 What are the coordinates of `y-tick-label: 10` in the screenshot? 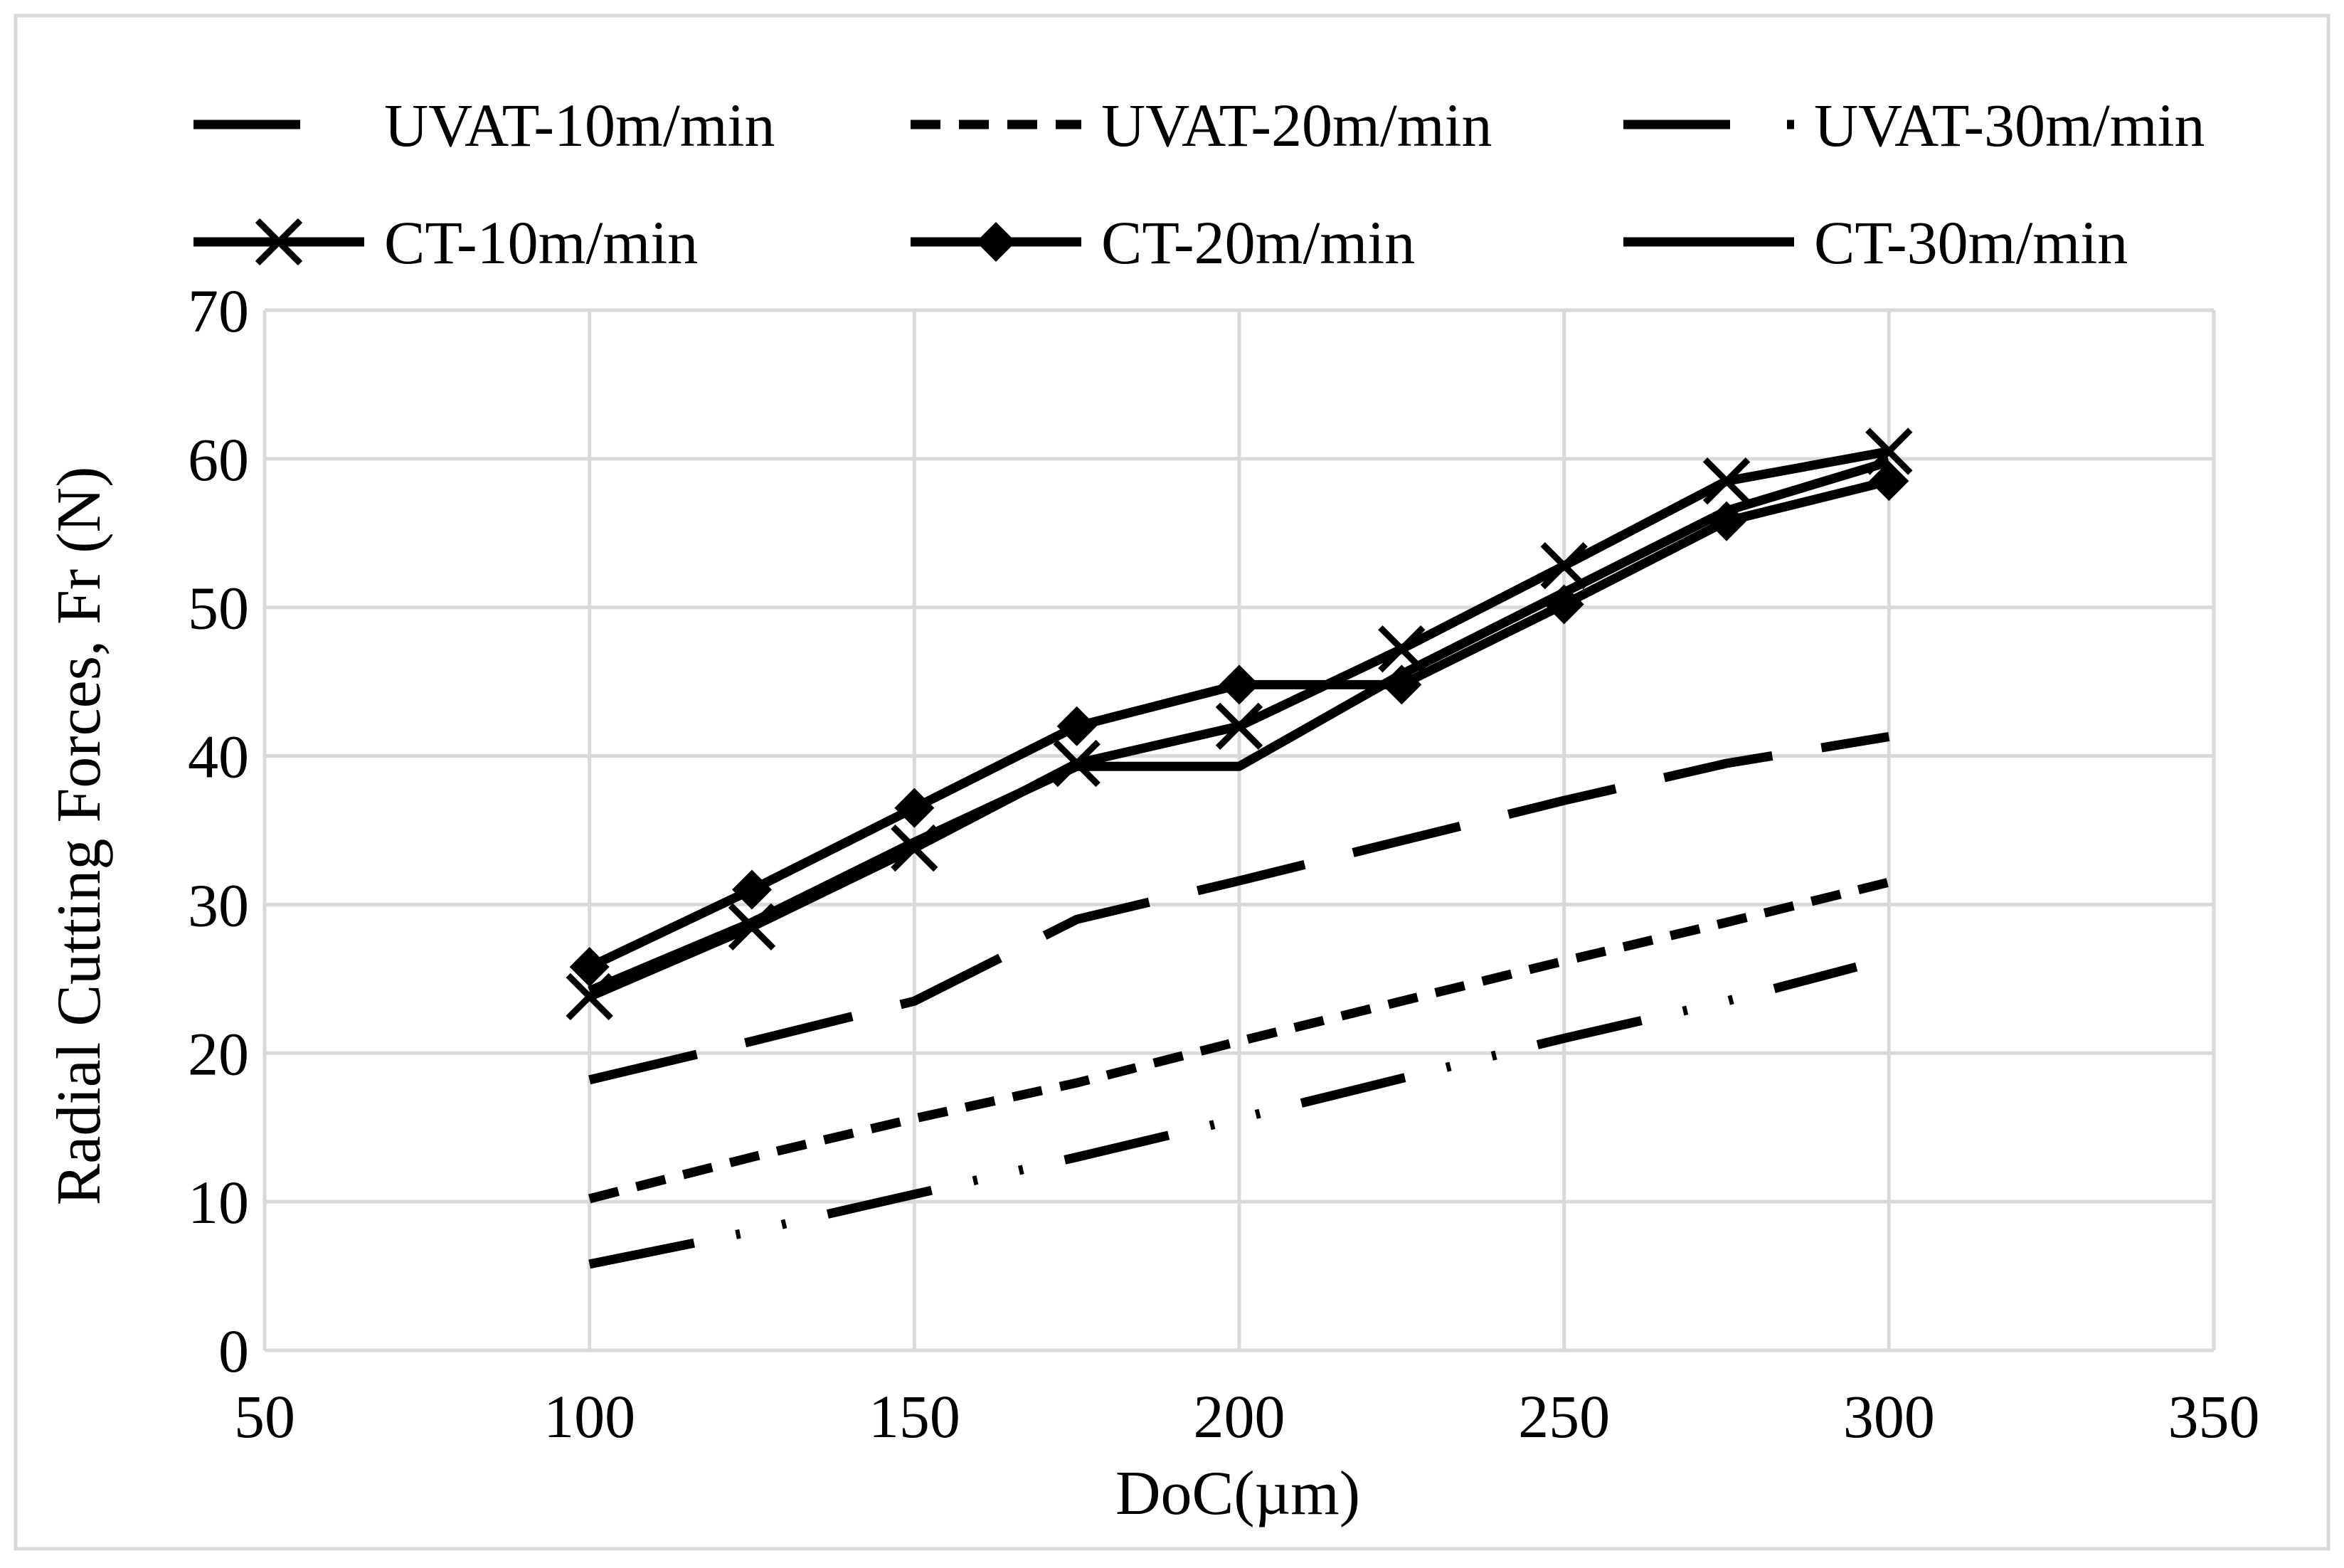 It's located at (218, 1202).